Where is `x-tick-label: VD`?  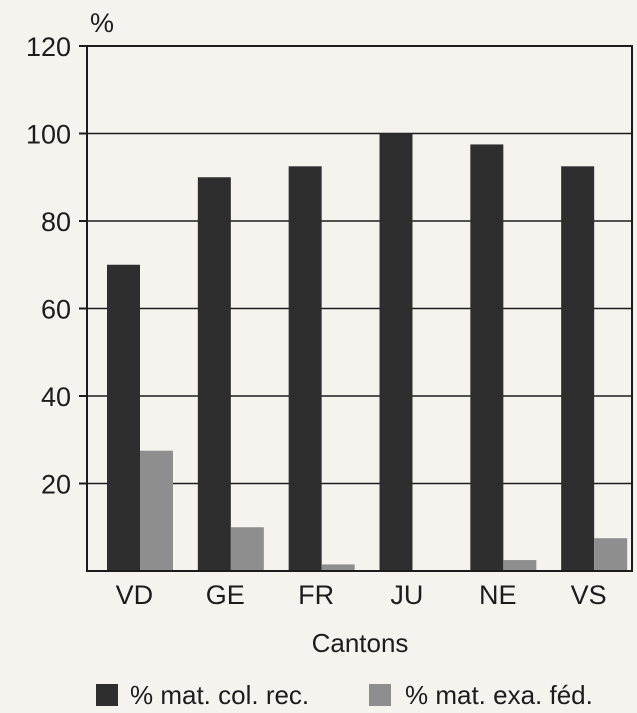
x-tick-label: VD is located at coordinates (135, 595).